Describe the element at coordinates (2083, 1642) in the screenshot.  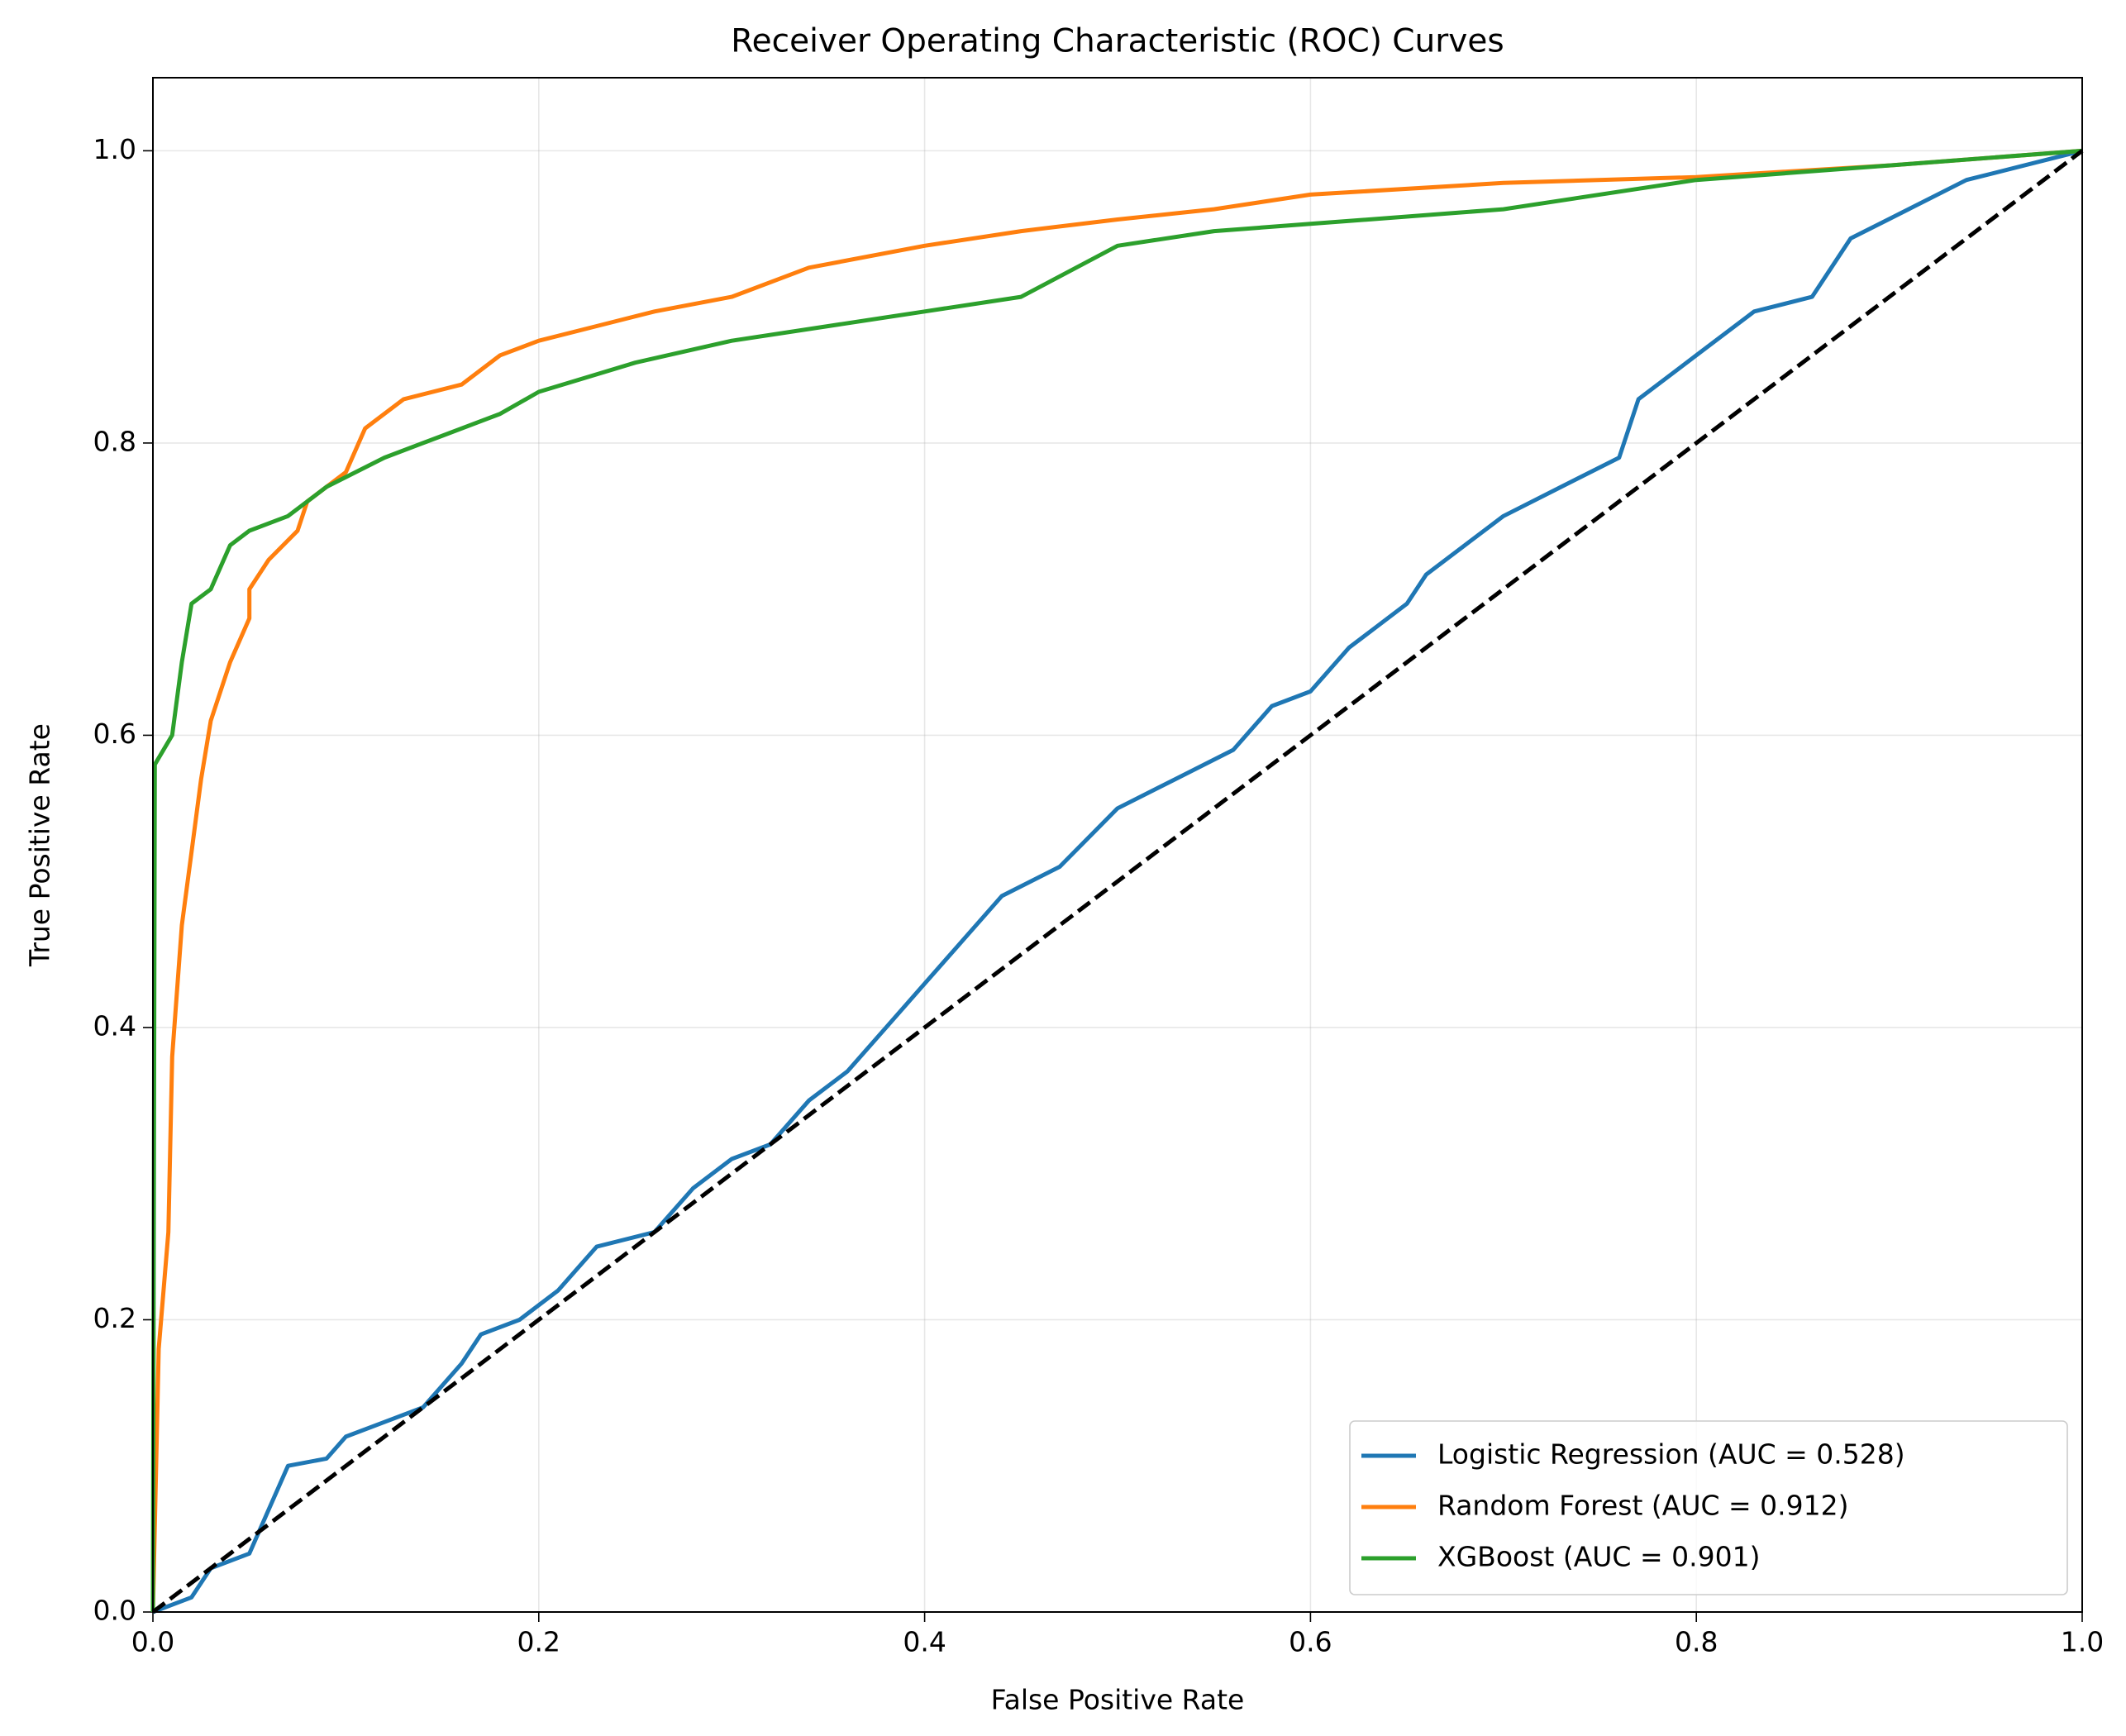
I see `x-tick-label: 1.0` at that location.